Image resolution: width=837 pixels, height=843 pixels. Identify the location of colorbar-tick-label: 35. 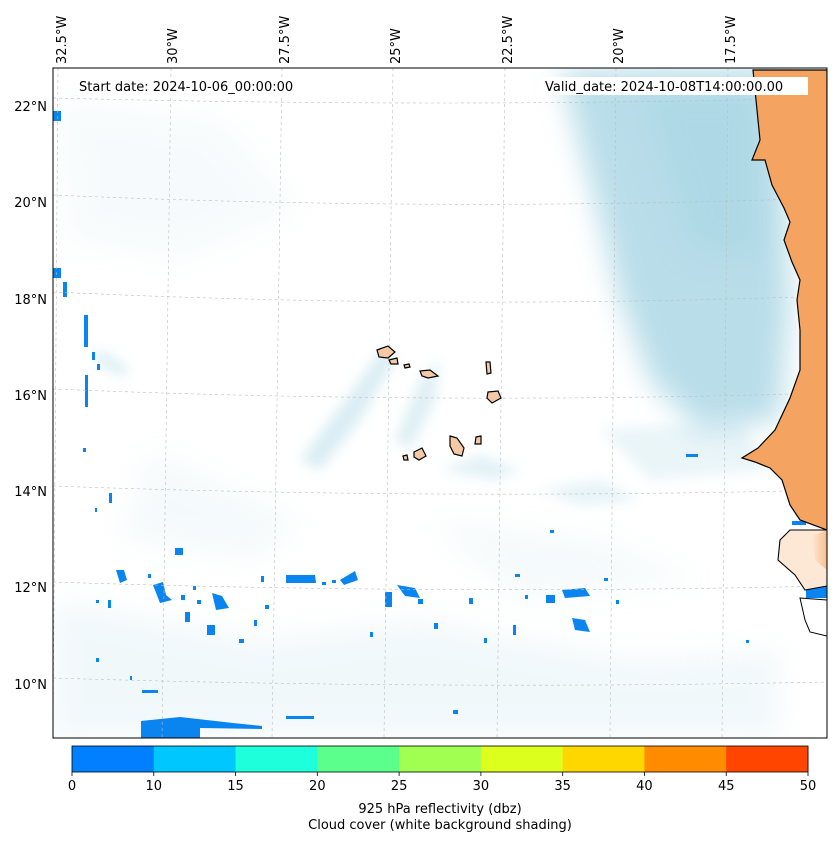
(562, 786).